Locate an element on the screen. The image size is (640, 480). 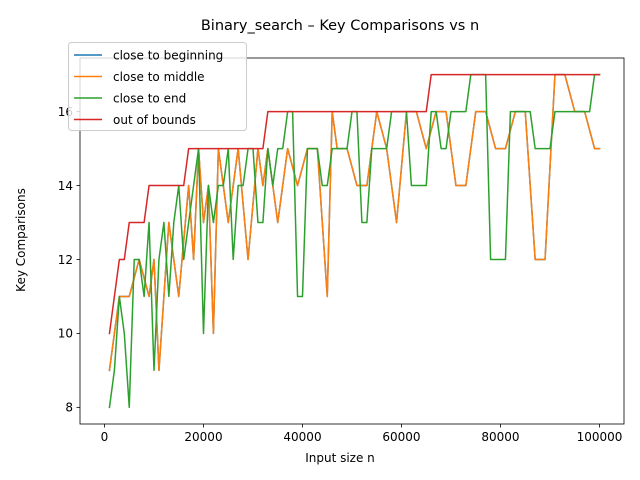
legend-box is located at coordinates (157, 86).